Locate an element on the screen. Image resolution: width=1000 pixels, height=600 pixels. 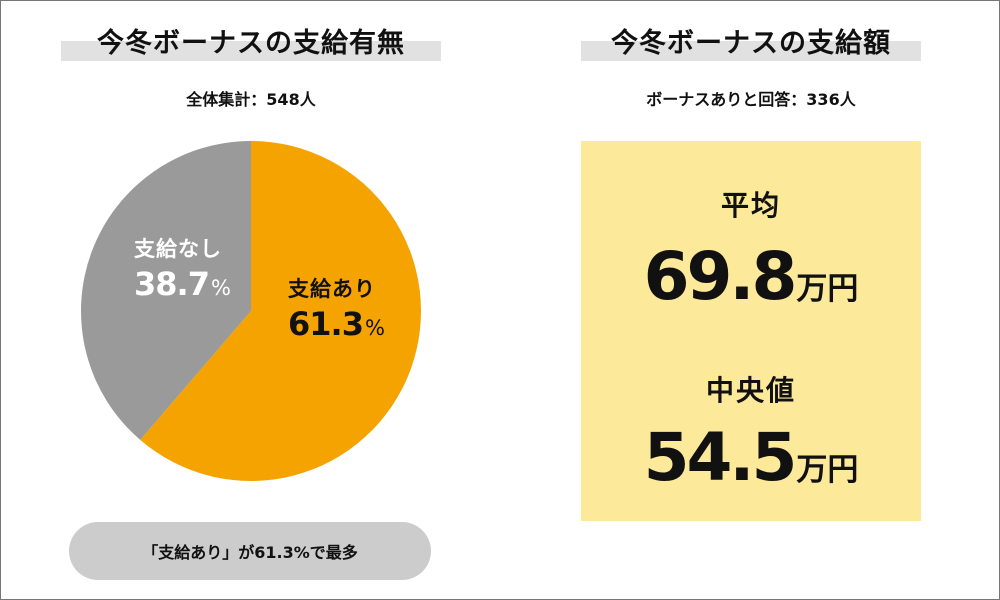
median-label: 中央値 is located at coordinates (750, 390).